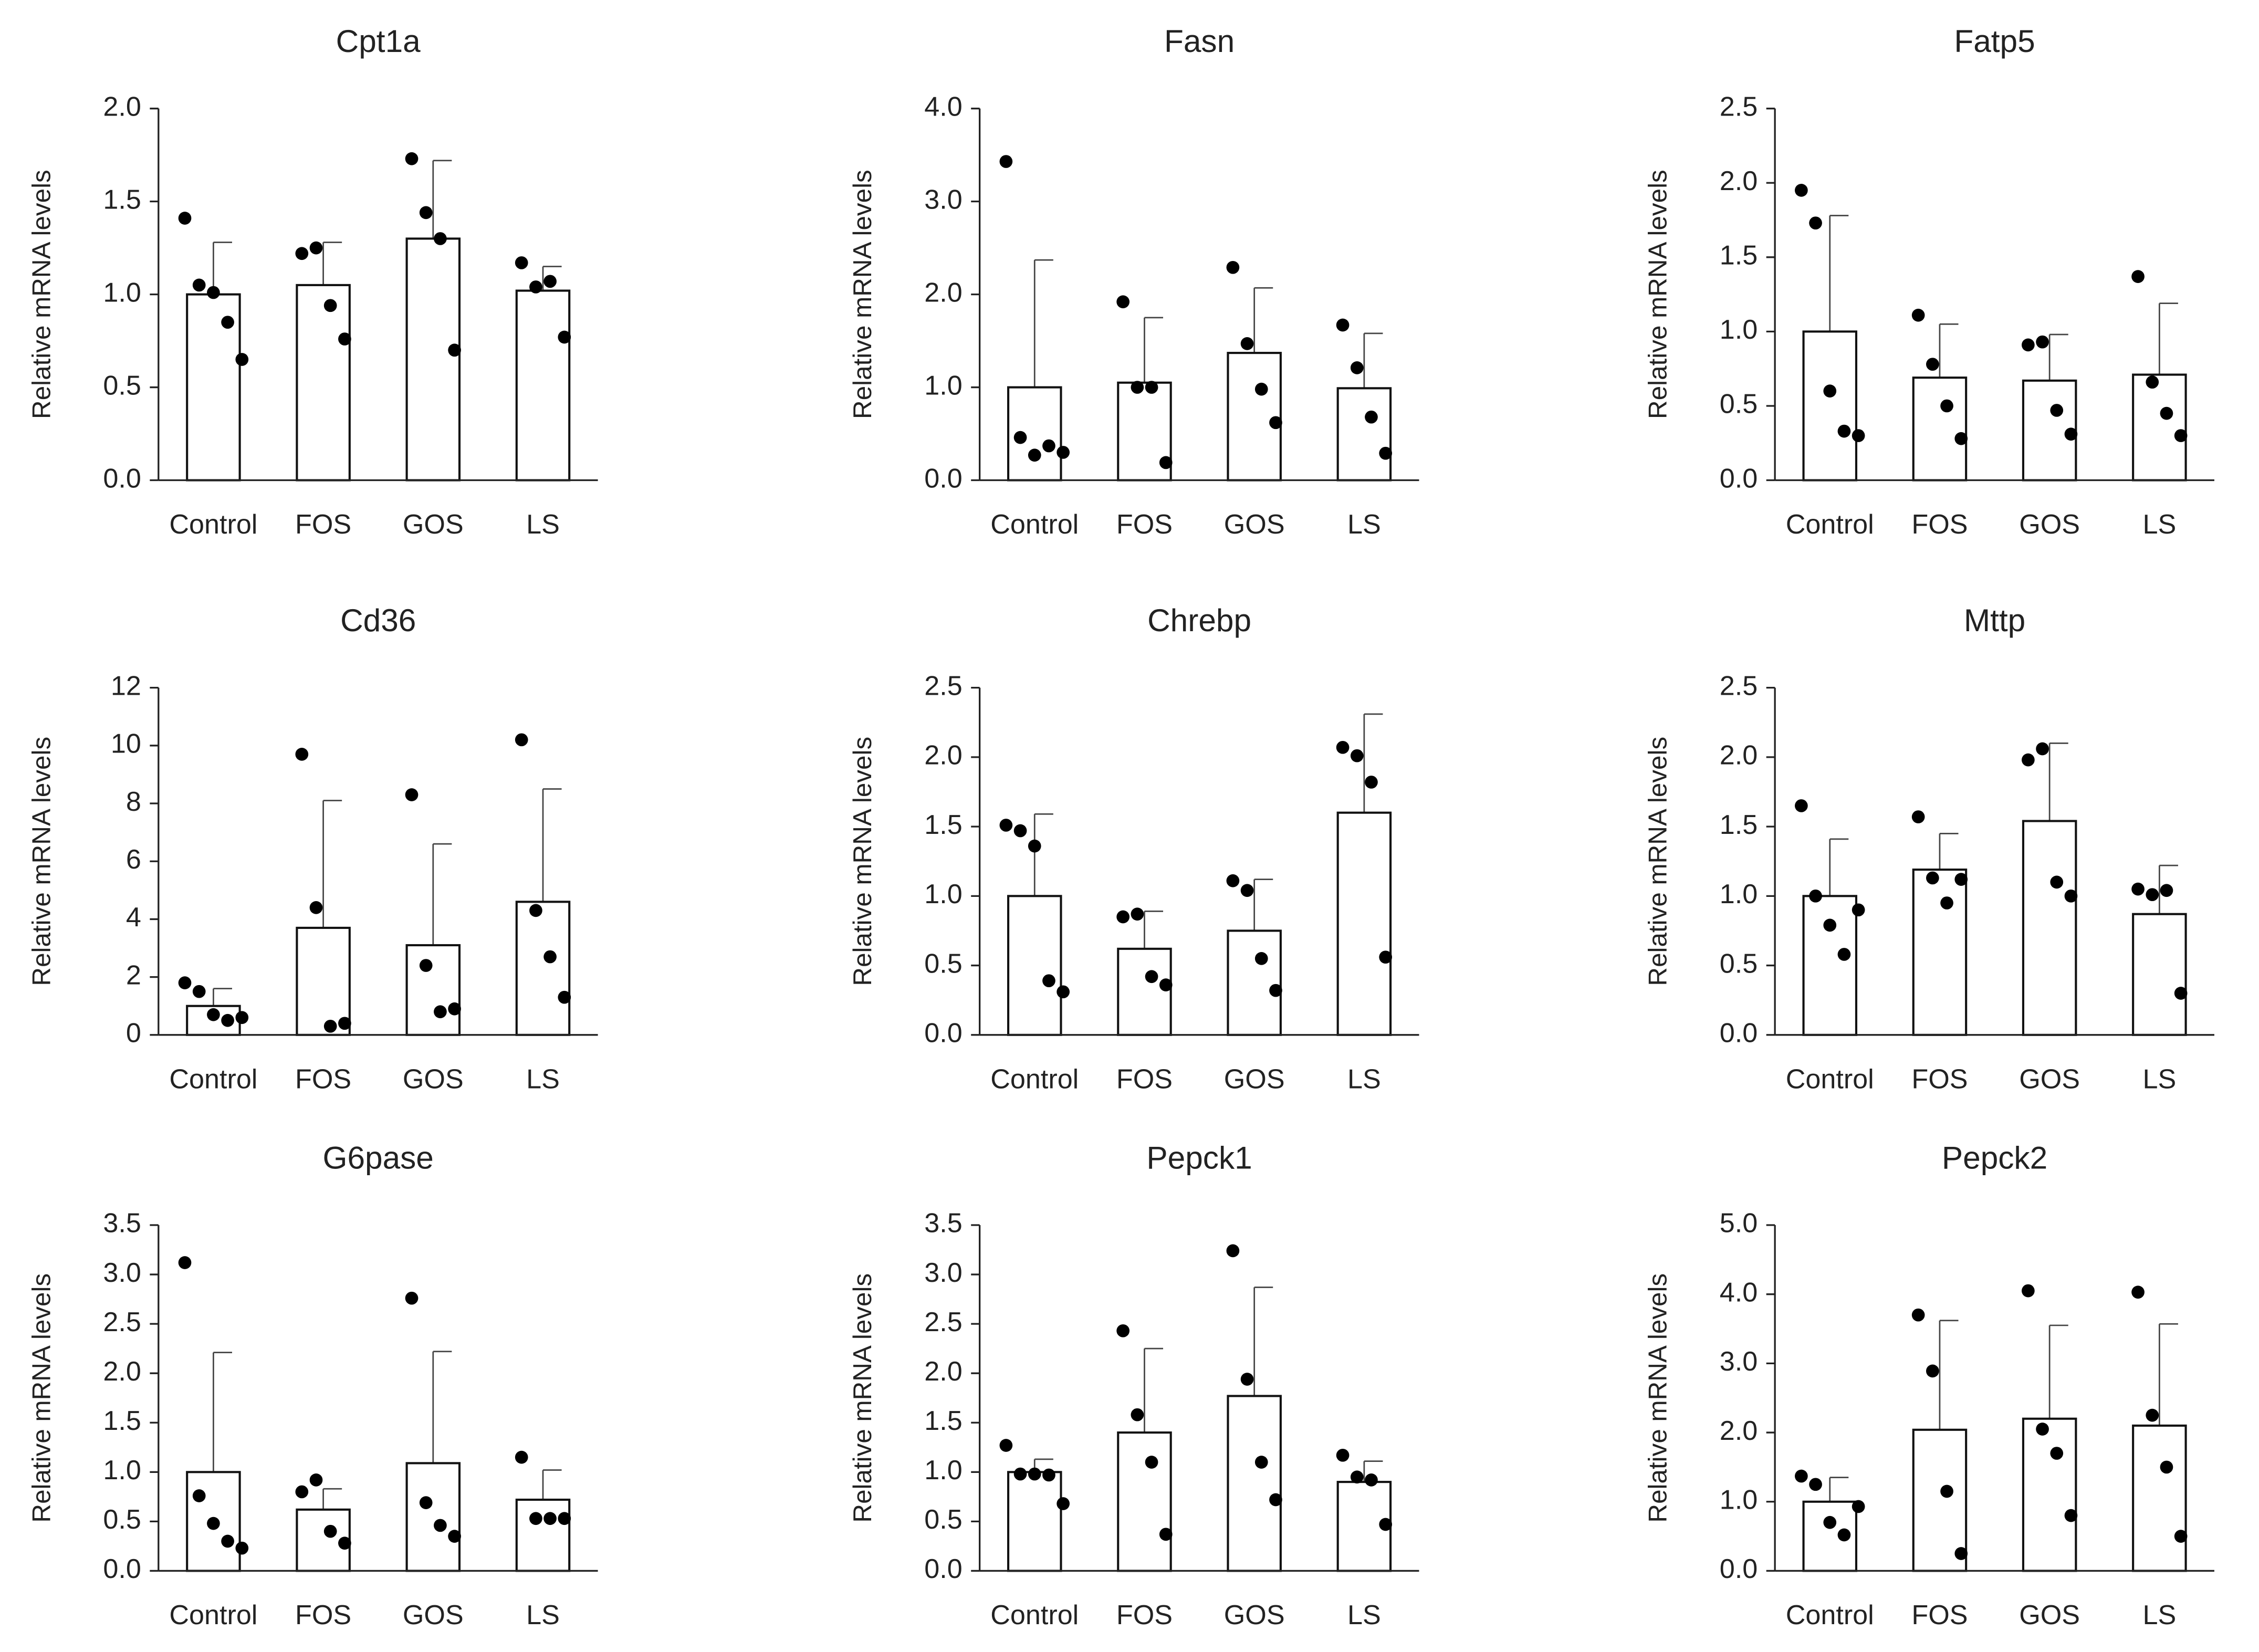  Describe the element at coordinates (133, 975) in the screenshot. I see `y-tick-label: 2` at that location.